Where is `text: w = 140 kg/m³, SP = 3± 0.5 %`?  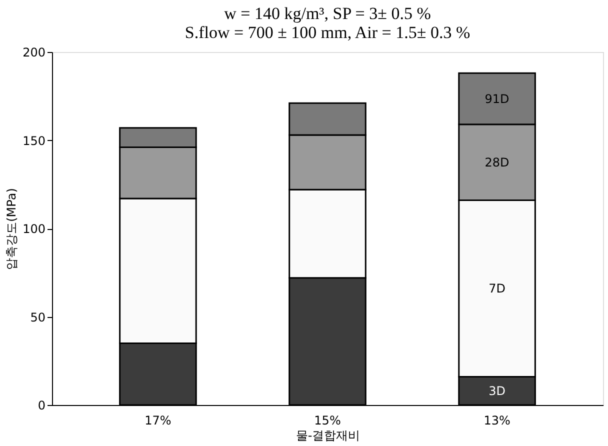 text: w = 140 kg/m³, SP = 3± 0.5 % is located at coordinates (327, 13).